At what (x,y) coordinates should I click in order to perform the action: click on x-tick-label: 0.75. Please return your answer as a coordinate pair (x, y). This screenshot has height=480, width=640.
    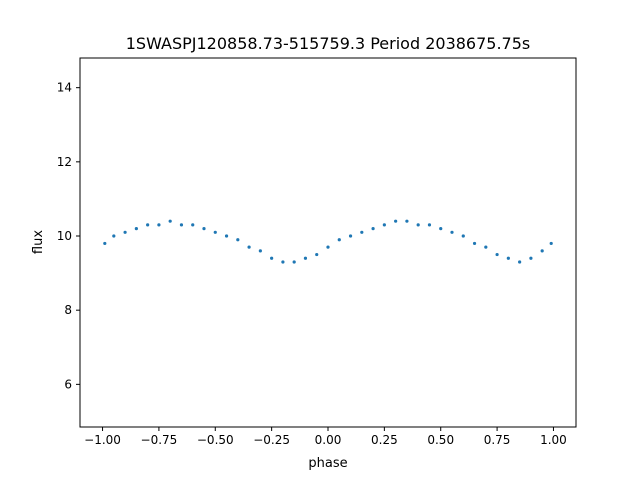
    Looking at the image, I should click on (497, 440).